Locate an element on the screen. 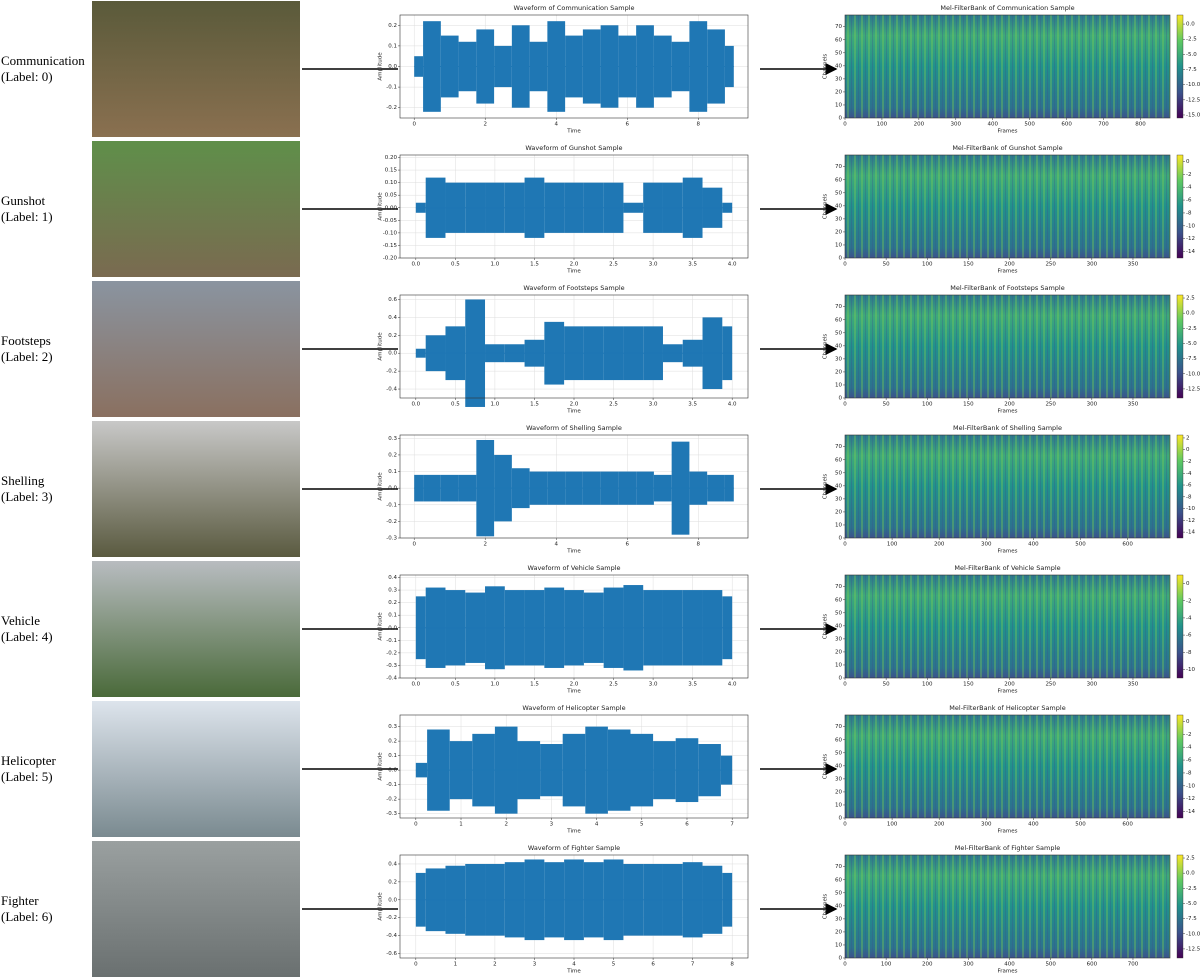 Image resolution: width=1200 pixels, height=980 pixels. row-label: (Label: 2) is located at coordinates (27, 356).